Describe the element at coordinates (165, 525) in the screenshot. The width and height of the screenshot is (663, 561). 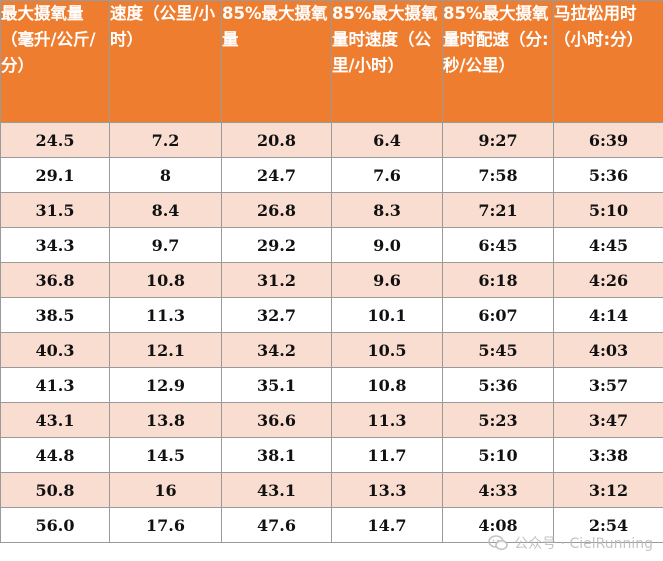
I see `cell-speed: 17.6` at that location.